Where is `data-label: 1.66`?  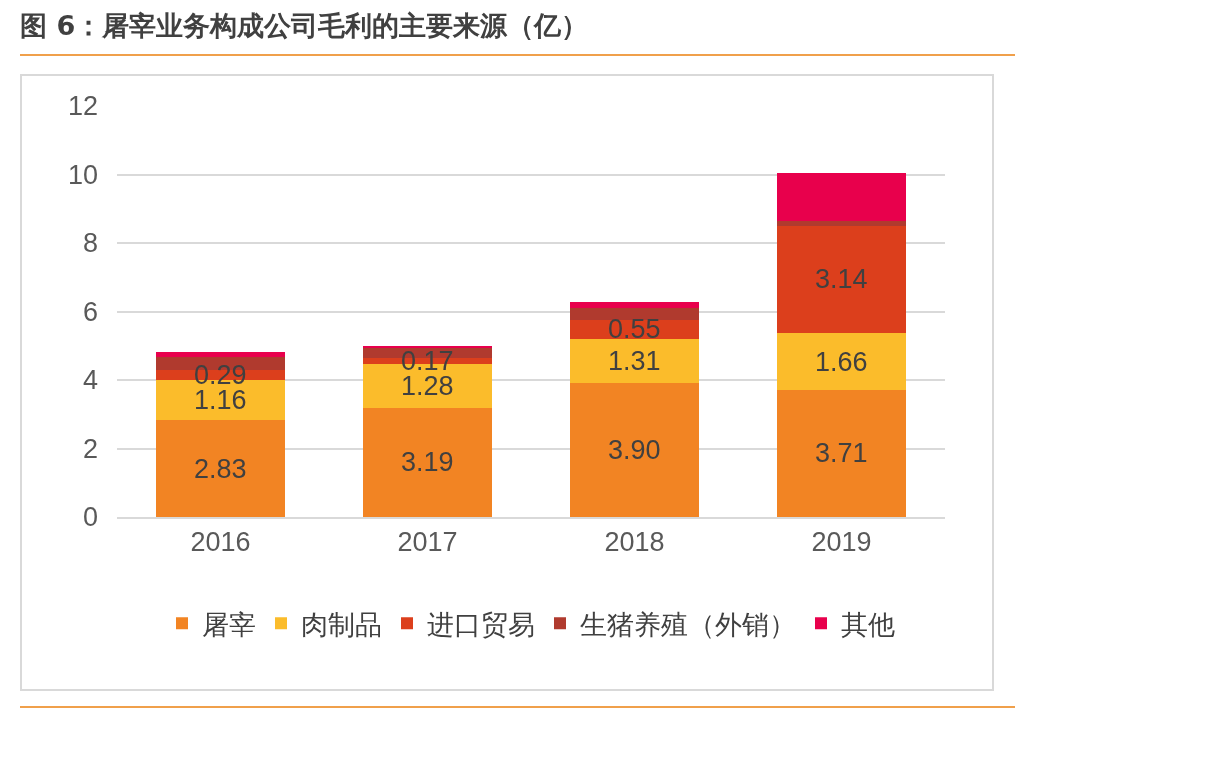
data-label: 1.66 is located at coordinates (841, 362).